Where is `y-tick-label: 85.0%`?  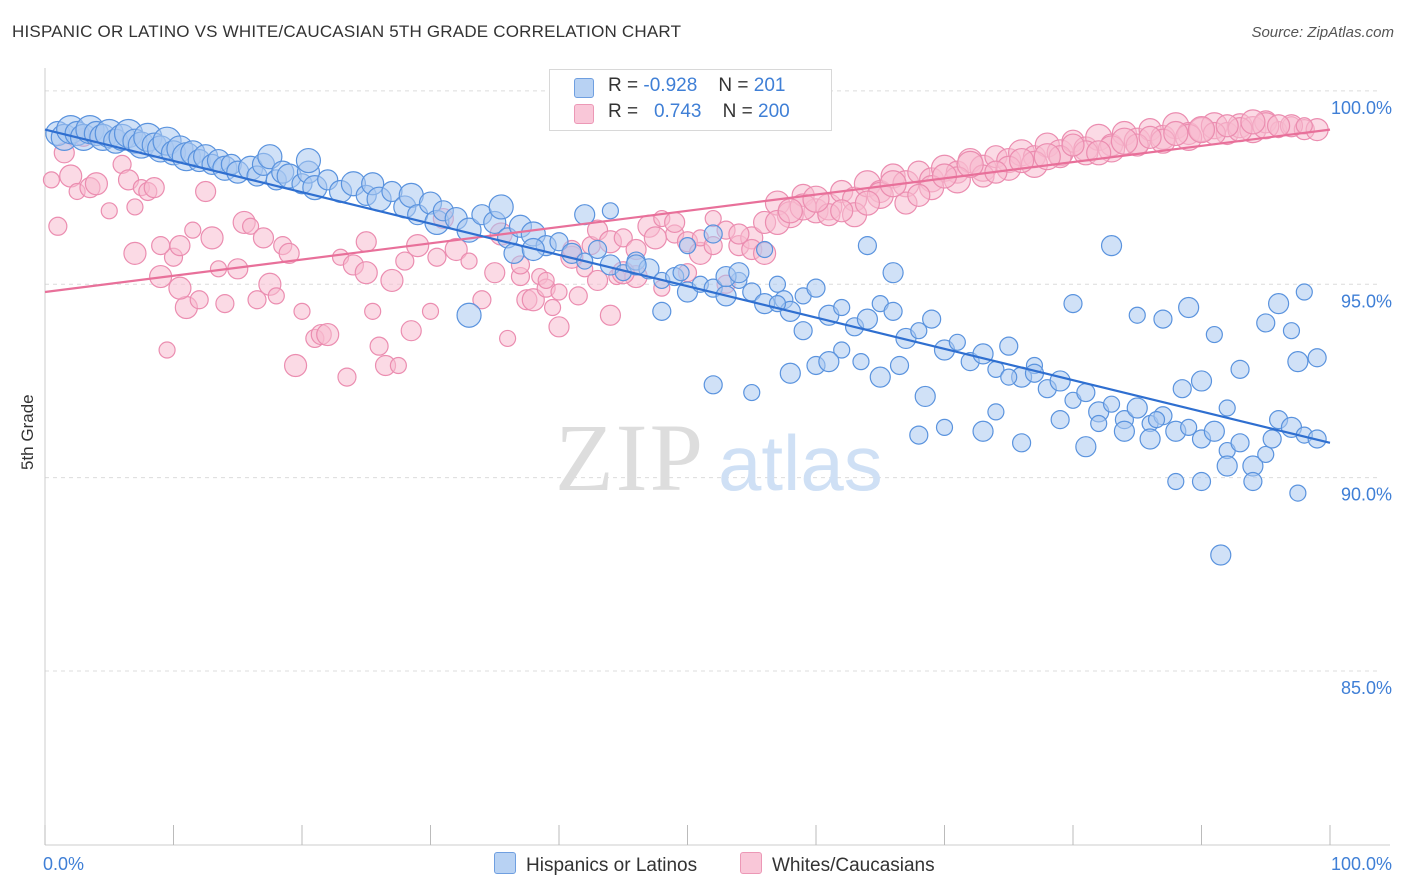
y-tick-label: 85.0% is located at coordinates (1366, 688).